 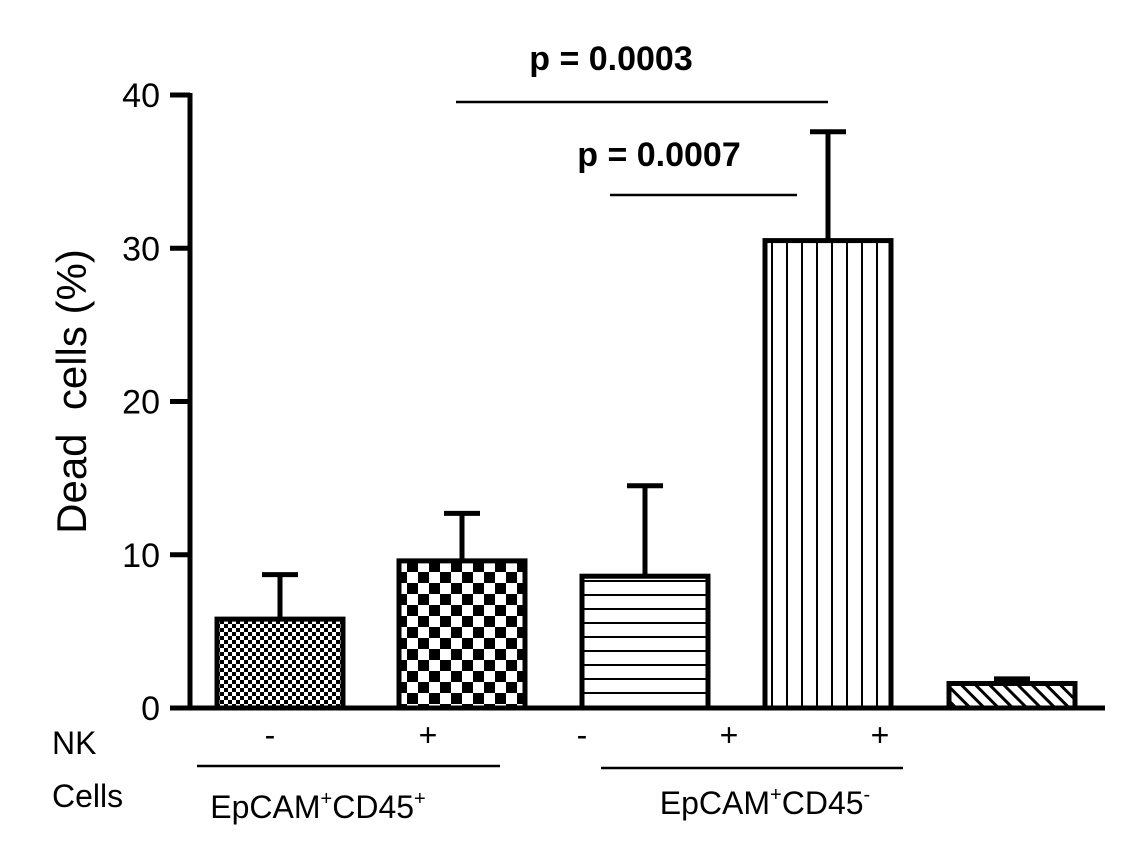 I want to click on y-tick-label: 40, so click(x=141, y=96).